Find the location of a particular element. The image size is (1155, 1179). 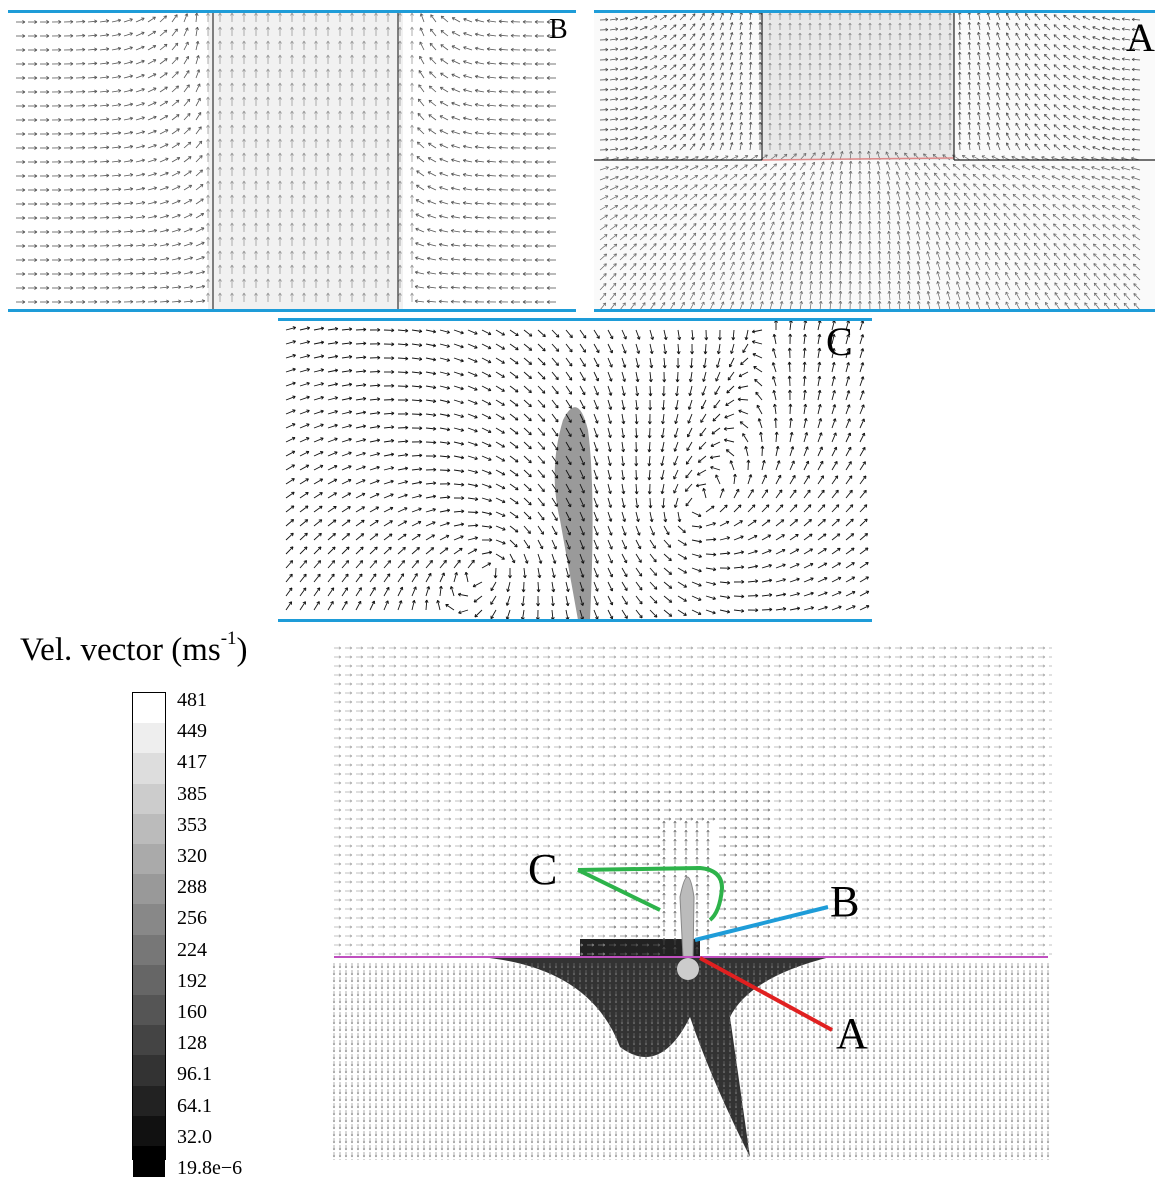

panel-a is located at coordinates (874, 162).